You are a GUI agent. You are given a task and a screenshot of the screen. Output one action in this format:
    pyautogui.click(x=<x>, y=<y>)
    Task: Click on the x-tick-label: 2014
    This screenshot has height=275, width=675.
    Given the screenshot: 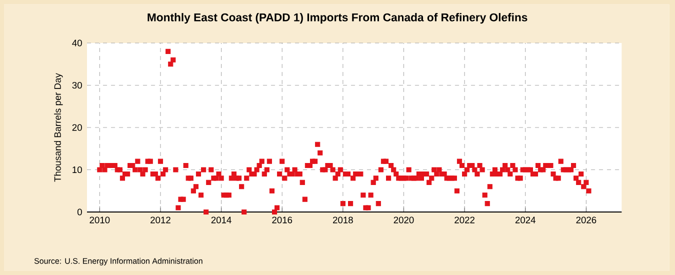 What is the action you would take?
    pyautogui.click(x=221, y=220)
    